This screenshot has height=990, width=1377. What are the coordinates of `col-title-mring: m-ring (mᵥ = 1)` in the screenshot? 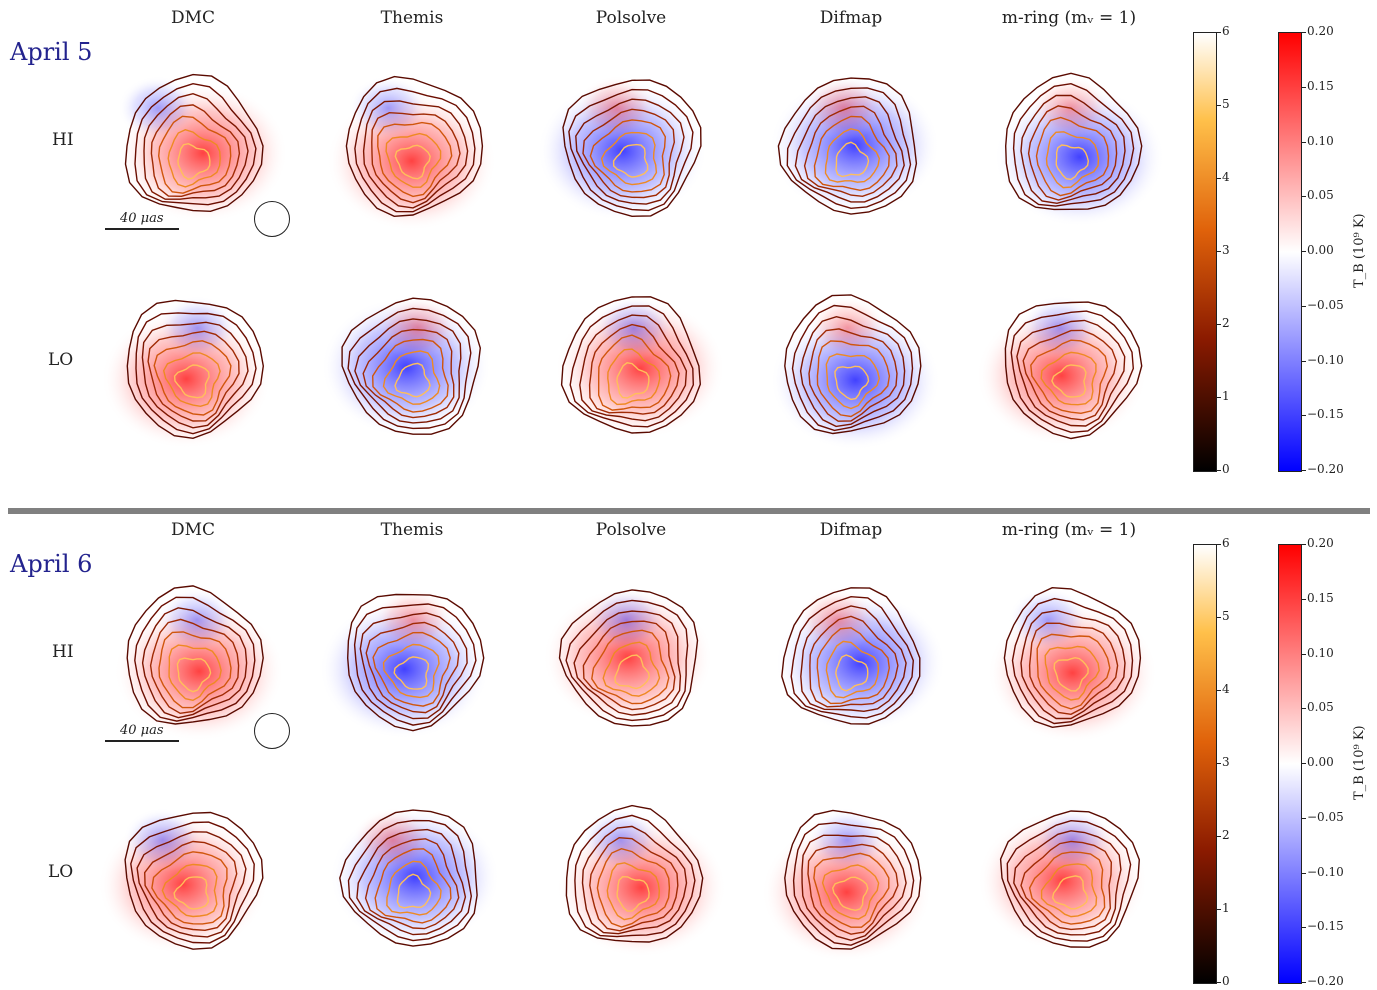 It's located at (1069, 530).